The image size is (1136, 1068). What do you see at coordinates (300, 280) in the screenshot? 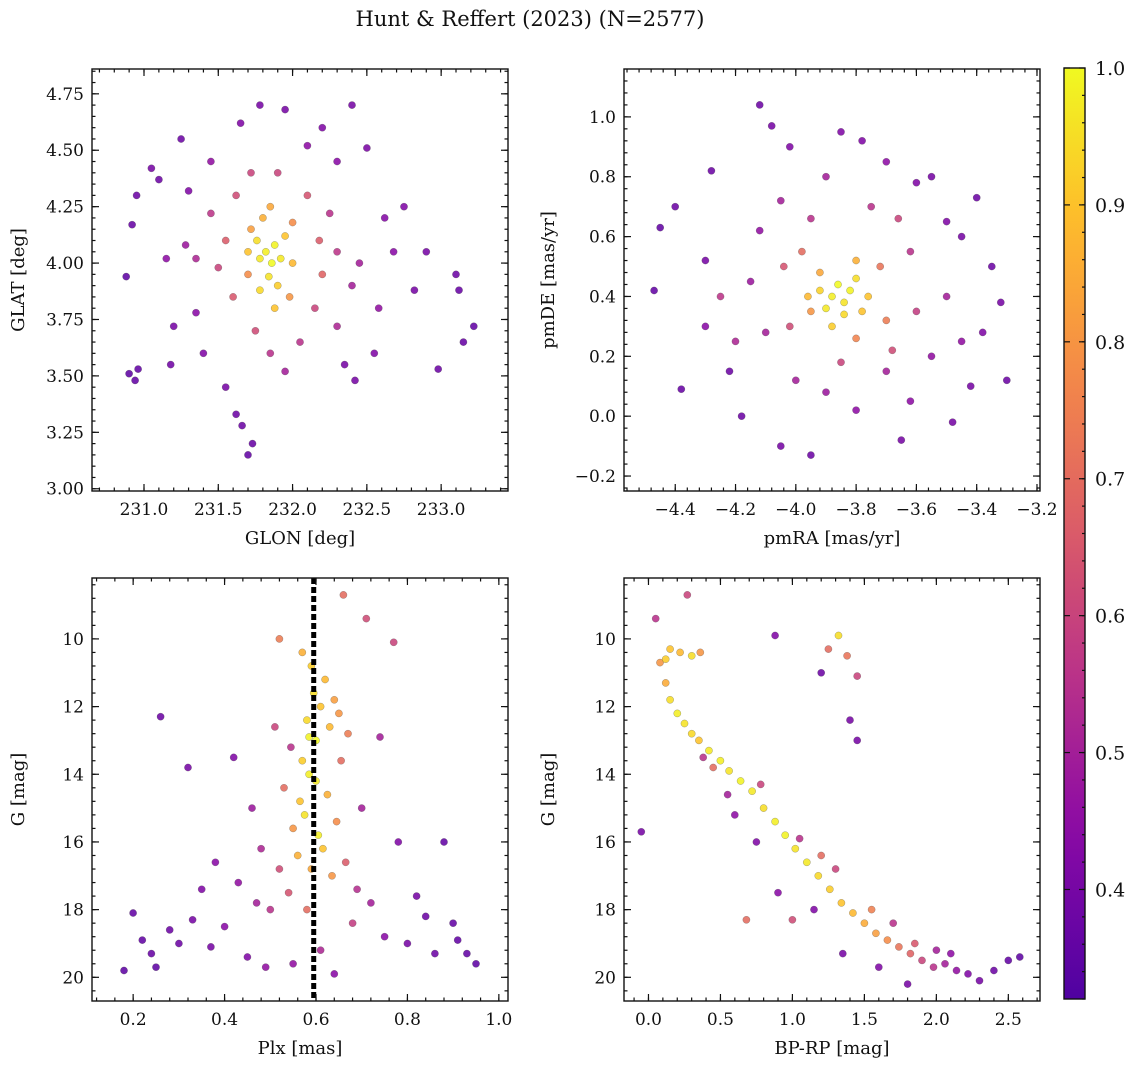
I see `scatter-points` at bounding box center [300, 280].